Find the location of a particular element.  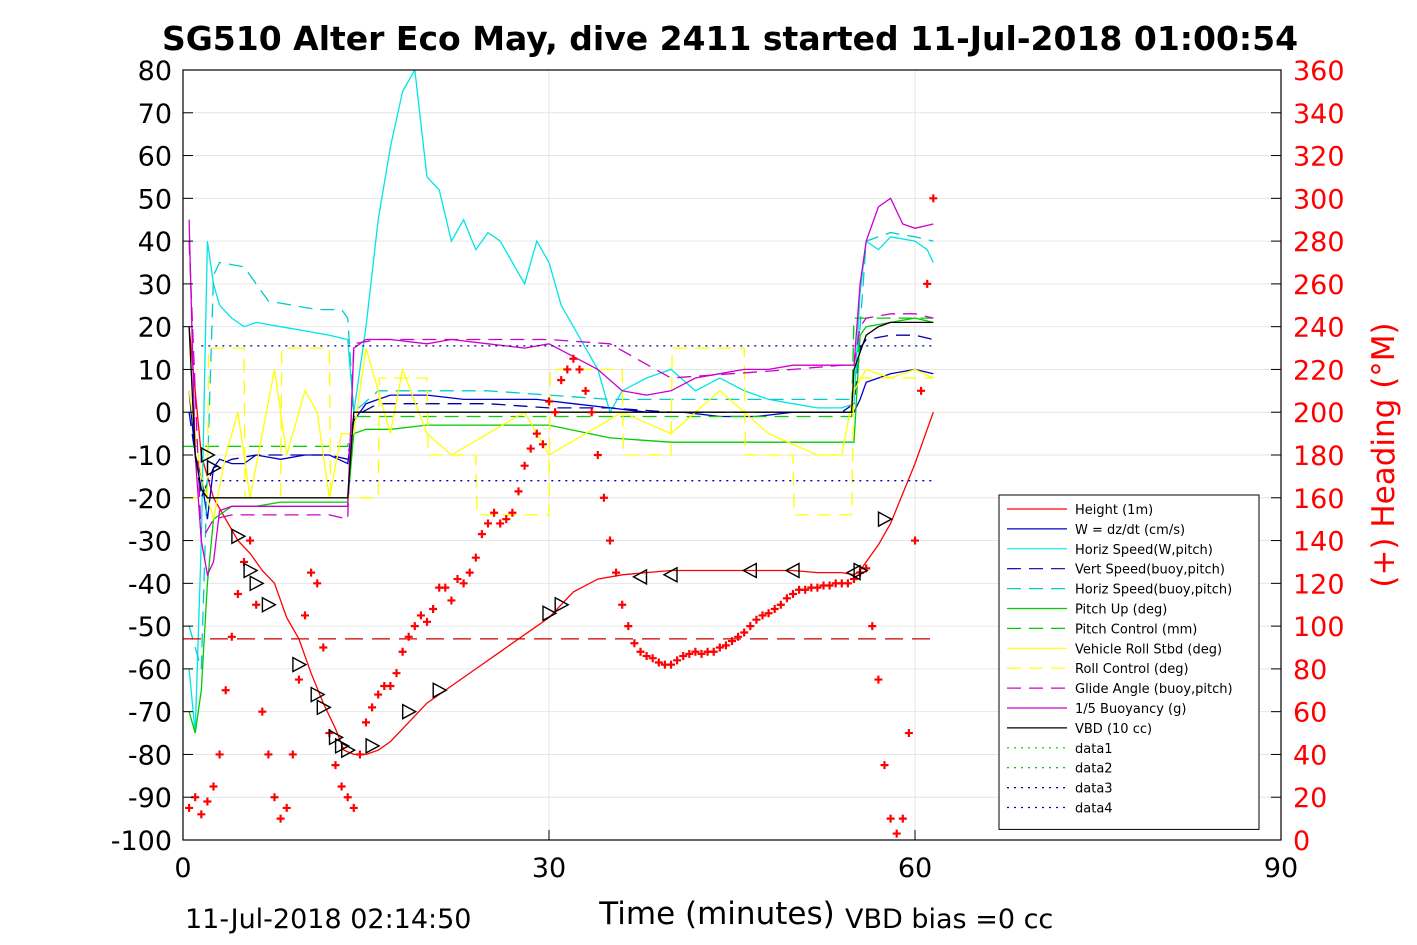

y-tick-label-left-1: 70 is located at coordinates (155, 114).